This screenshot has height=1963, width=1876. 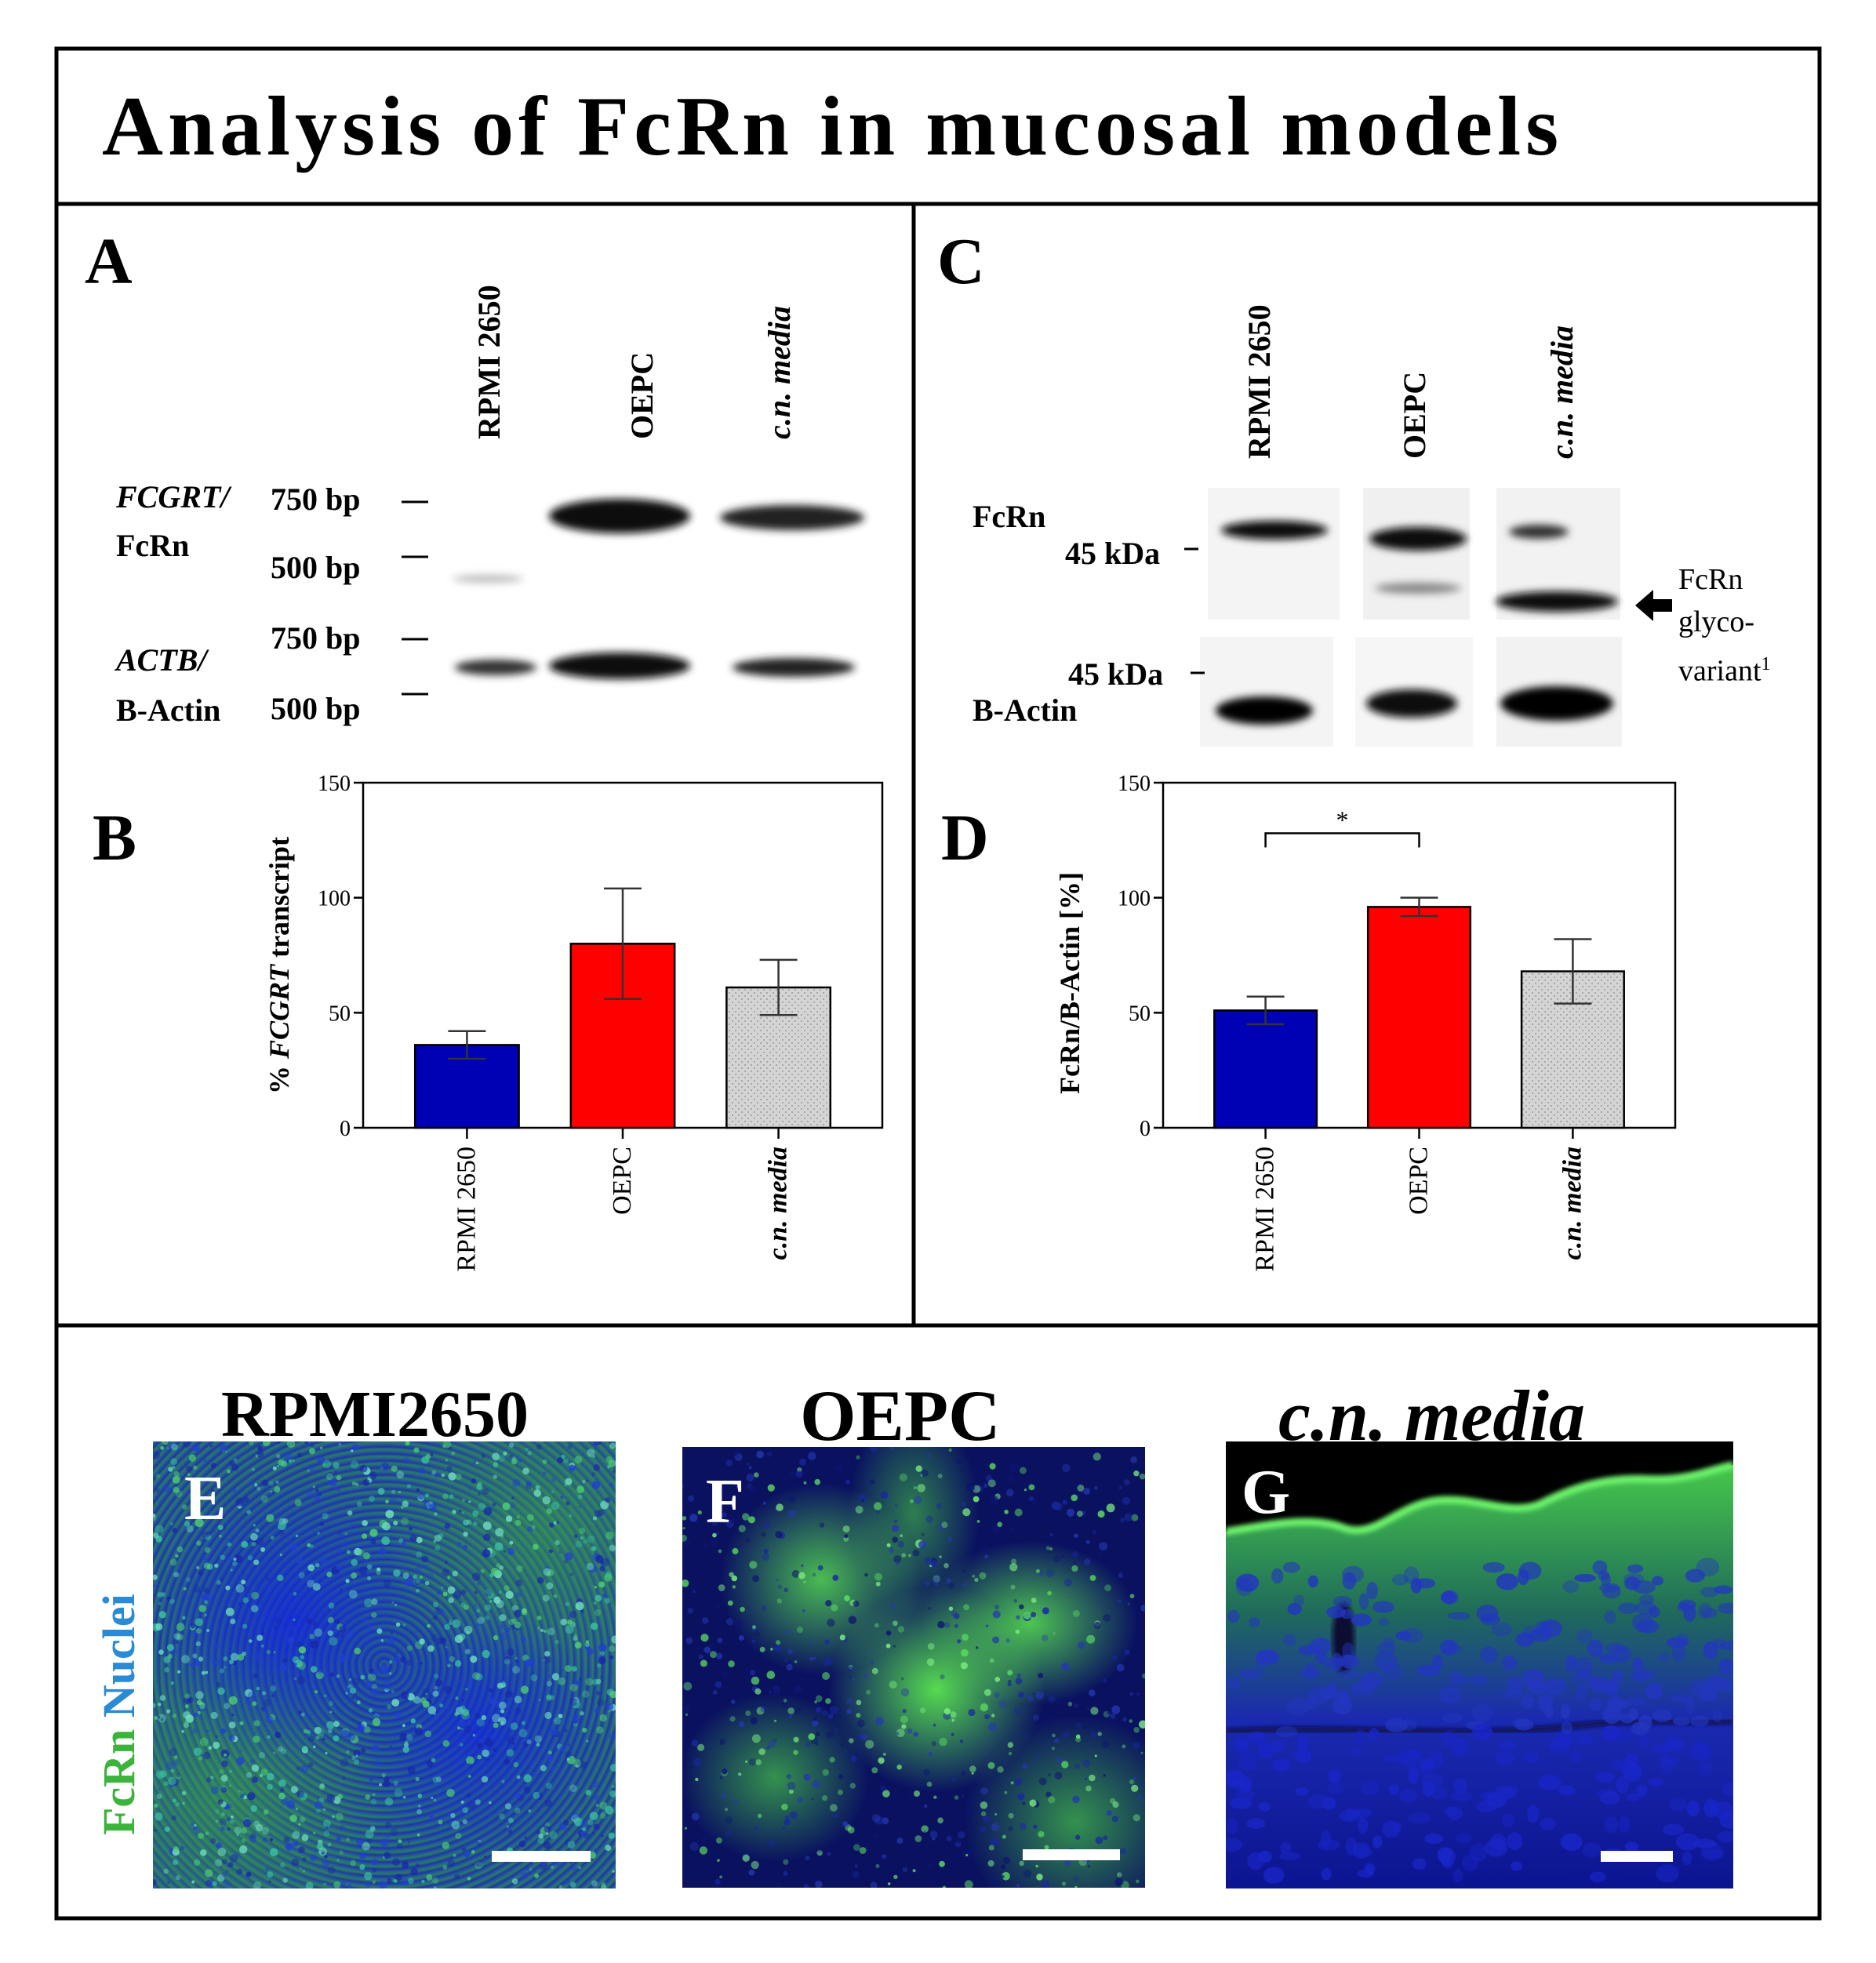 I want to click on figure-title: Analysis of FcRn in mucosal models, so click(x=833, y=126).